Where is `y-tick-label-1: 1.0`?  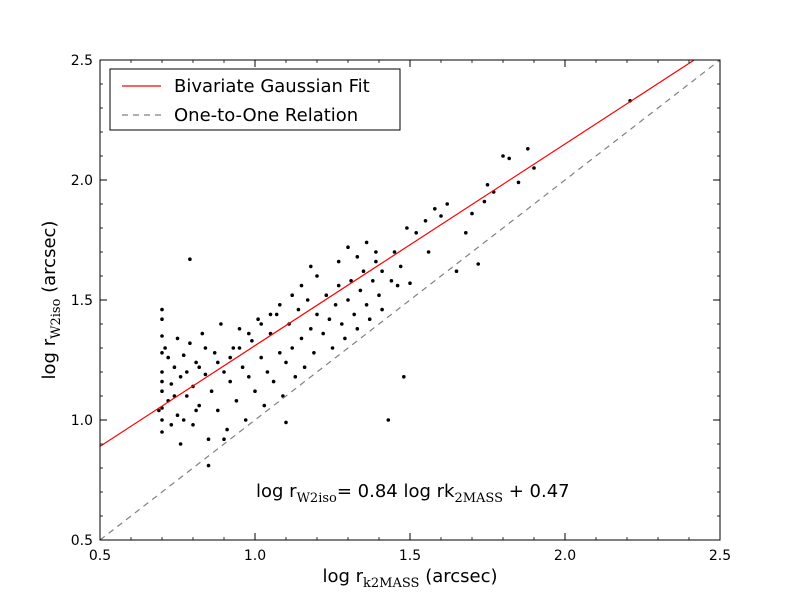 y-tick-label-1: 1.0 is located at coordinates (82, 421).